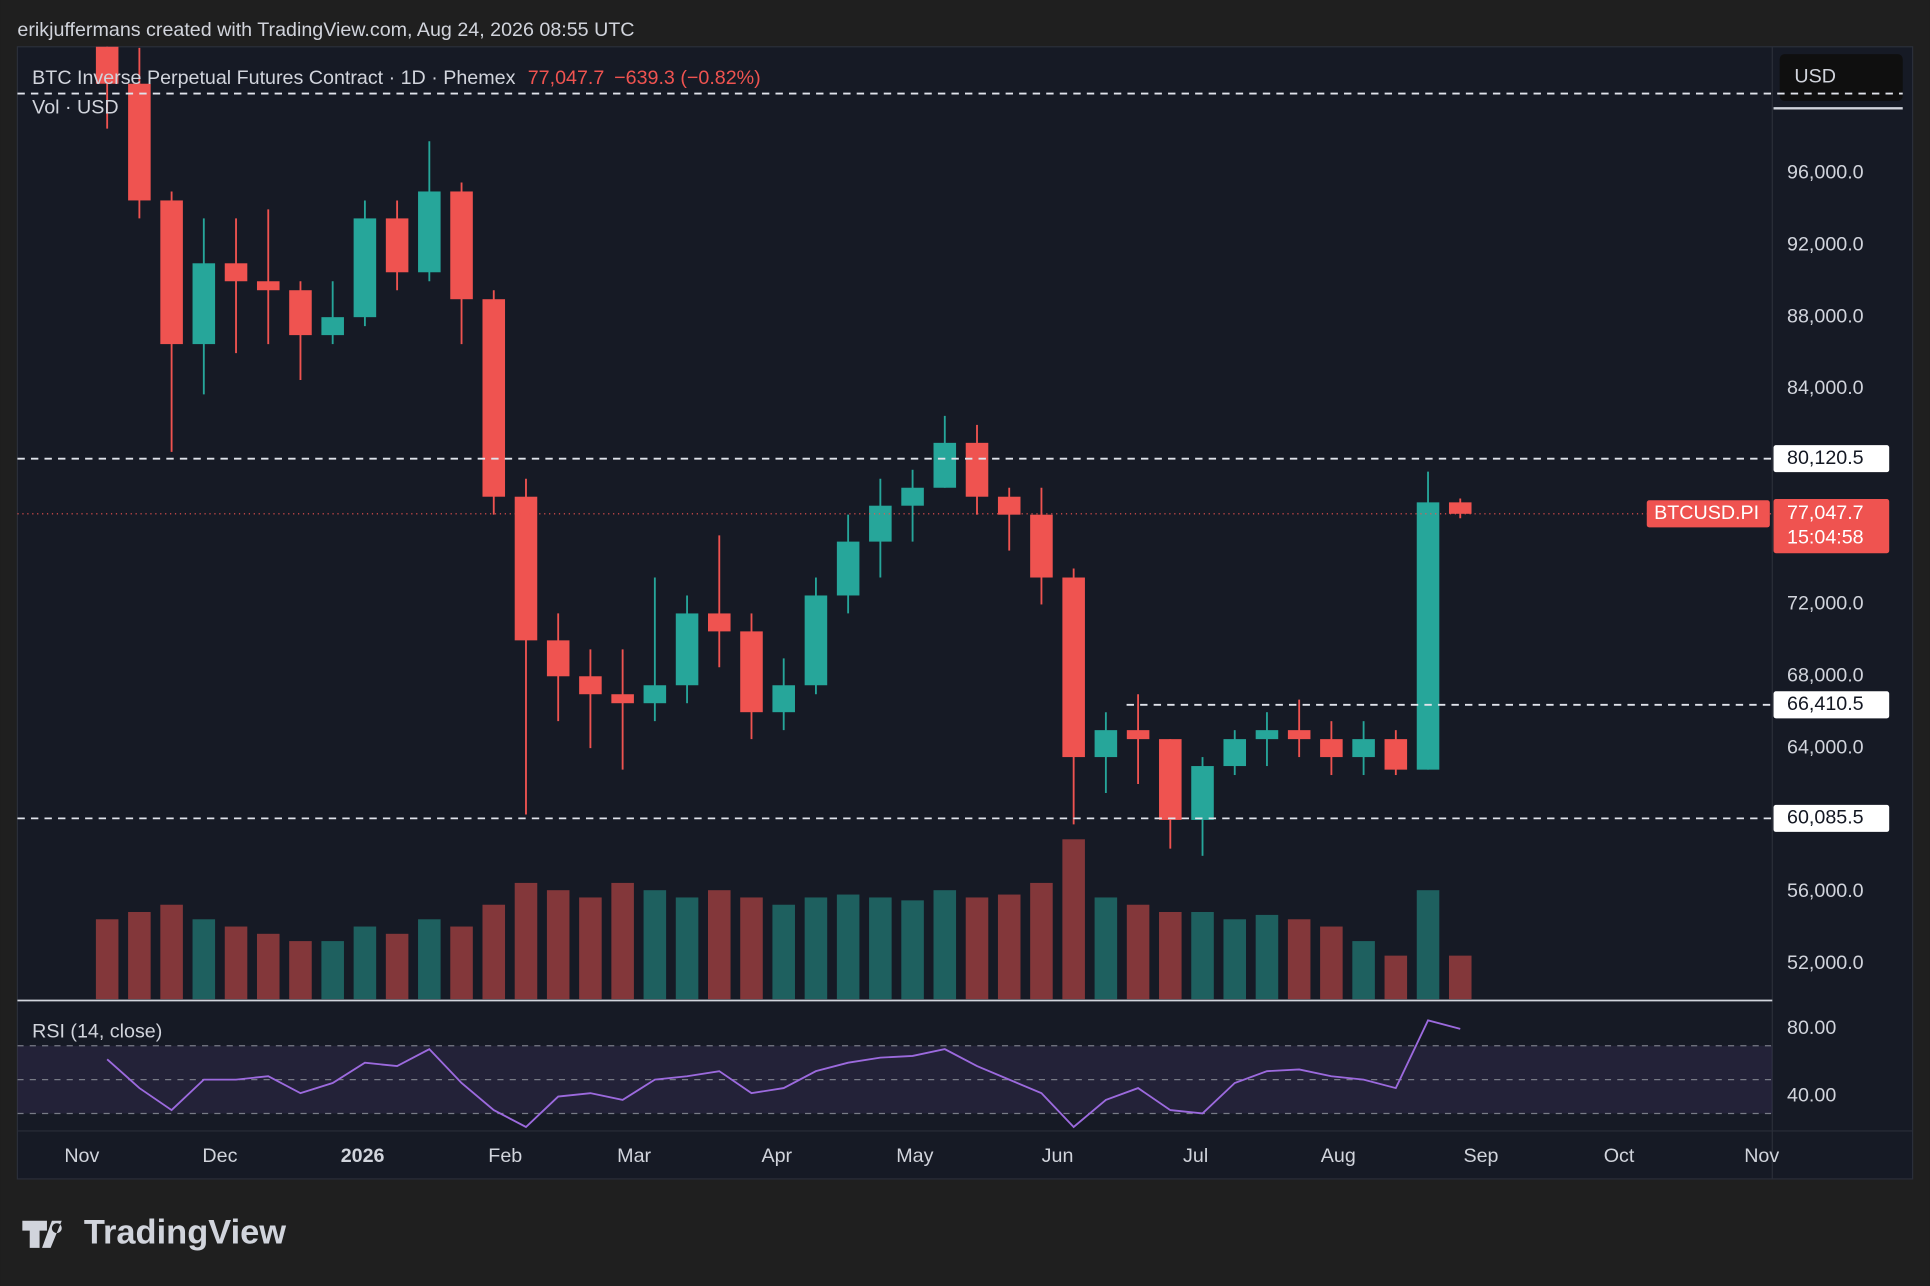 Image resolution: width=1930 pixels, height=1286 pixels. Describe the element at coordinates (1825, 513) in the screenshot. I see `last-price-label: 77,047.7` at that location.